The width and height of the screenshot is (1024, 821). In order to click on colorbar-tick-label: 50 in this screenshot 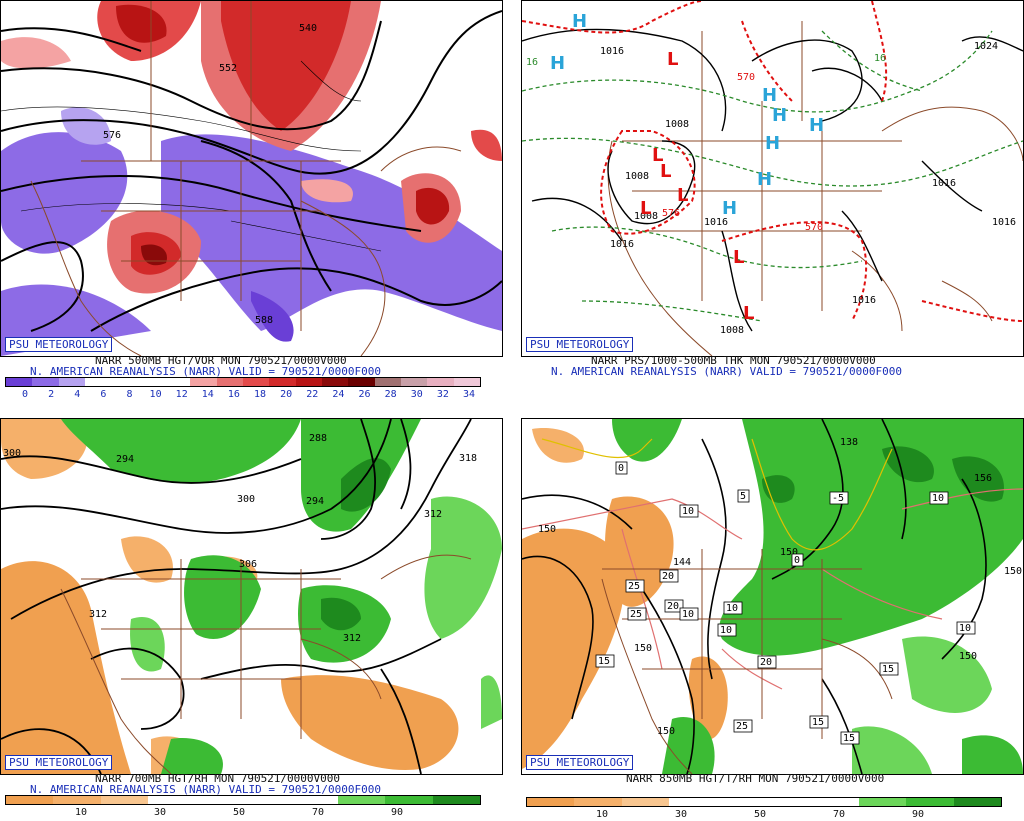, I will do `click(239, 812)`.